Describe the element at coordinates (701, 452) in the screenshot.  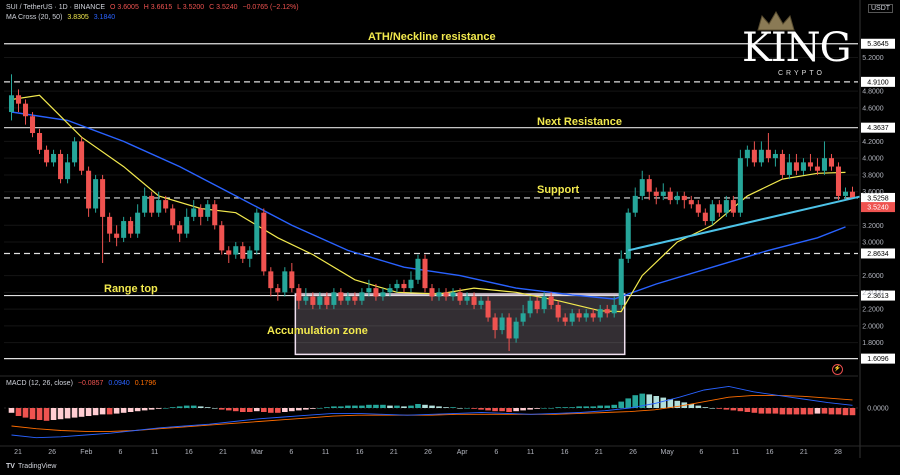
I see `time-tick-label: 6` at that location.